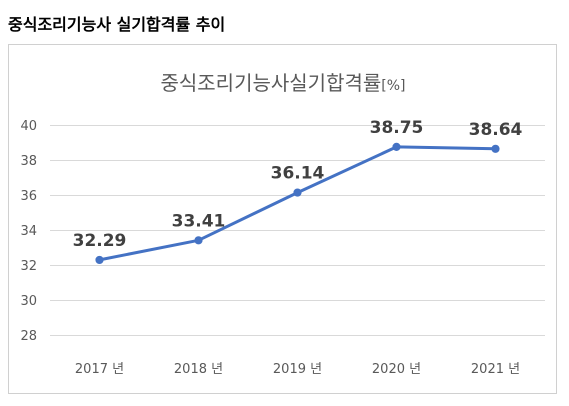 This screenshot has height=406, width=569. What do you see at coordinates (28, 161) in the screenshot?
I see `y-tick-label: 38` at bounding box center [28, 161].